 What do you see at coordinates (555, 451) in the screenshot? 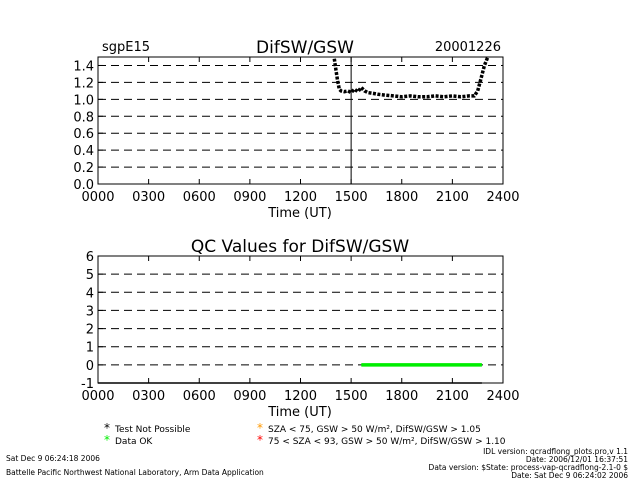
I see `footer-idl-version: IDL version: qcradflong_plots.pro,v 1.1` at bounding box center [555, 451].